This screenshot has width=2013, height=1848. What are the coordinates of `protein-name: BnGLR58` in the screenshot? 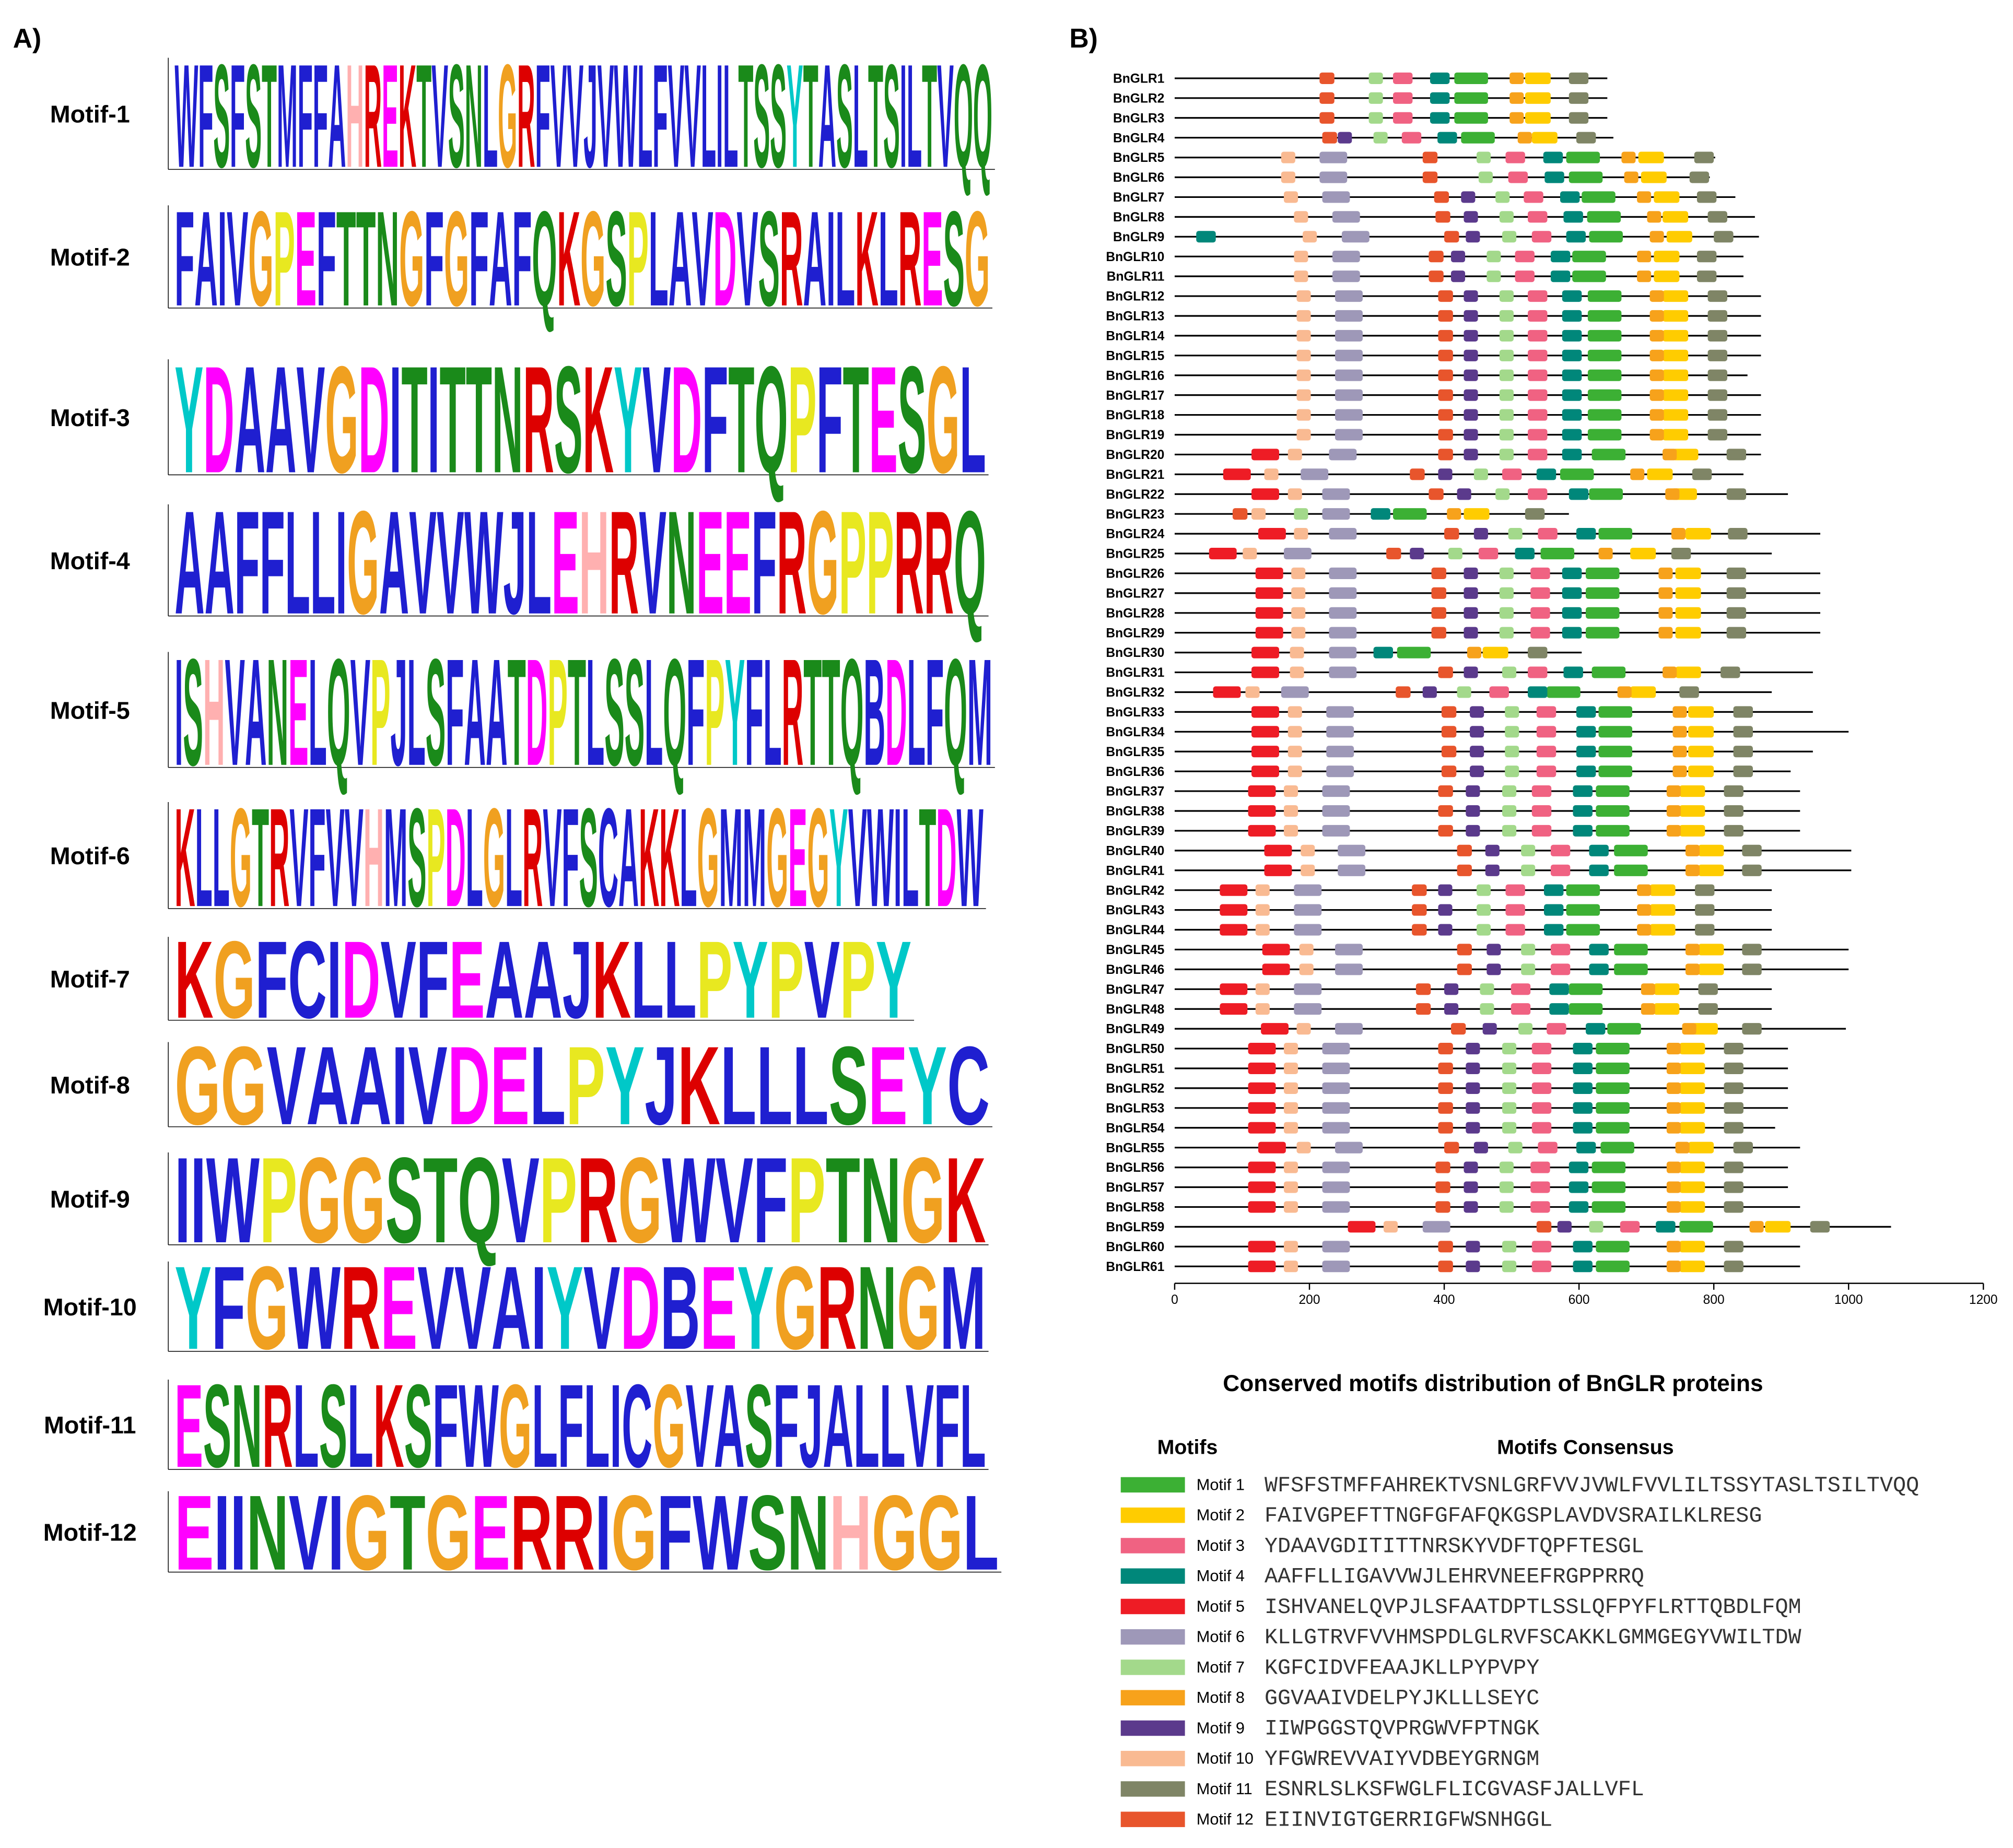 It's located at (1135, 1207).